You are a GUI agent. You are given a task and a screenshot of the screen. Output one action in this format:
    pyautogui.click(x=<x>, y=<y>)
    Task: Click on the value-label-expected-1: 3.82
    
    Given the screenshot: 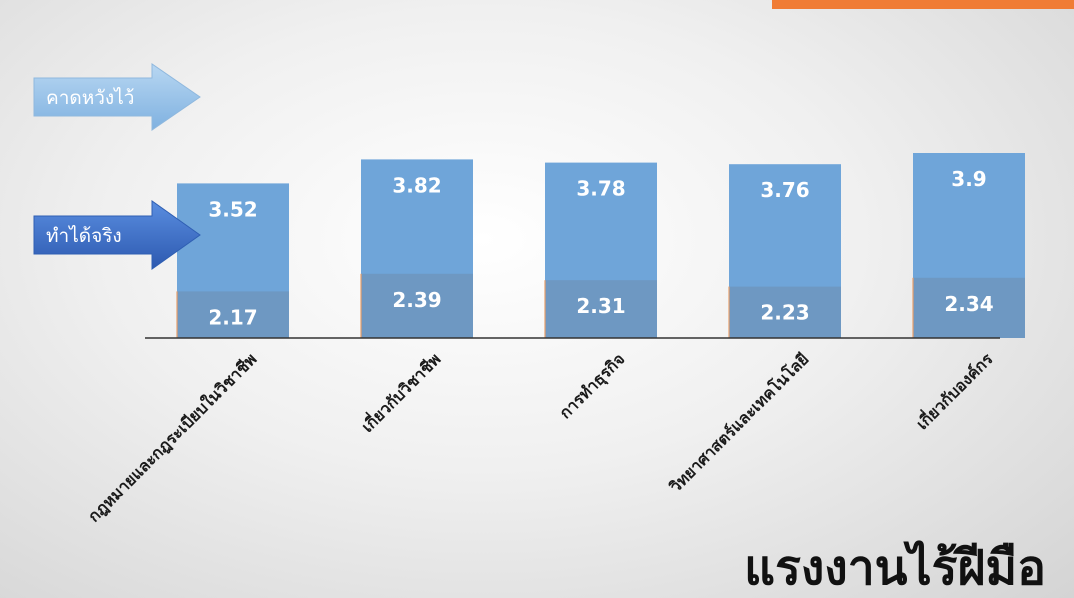 What is the action you would take?
    pyautogui.click(x=416, y=185)
    